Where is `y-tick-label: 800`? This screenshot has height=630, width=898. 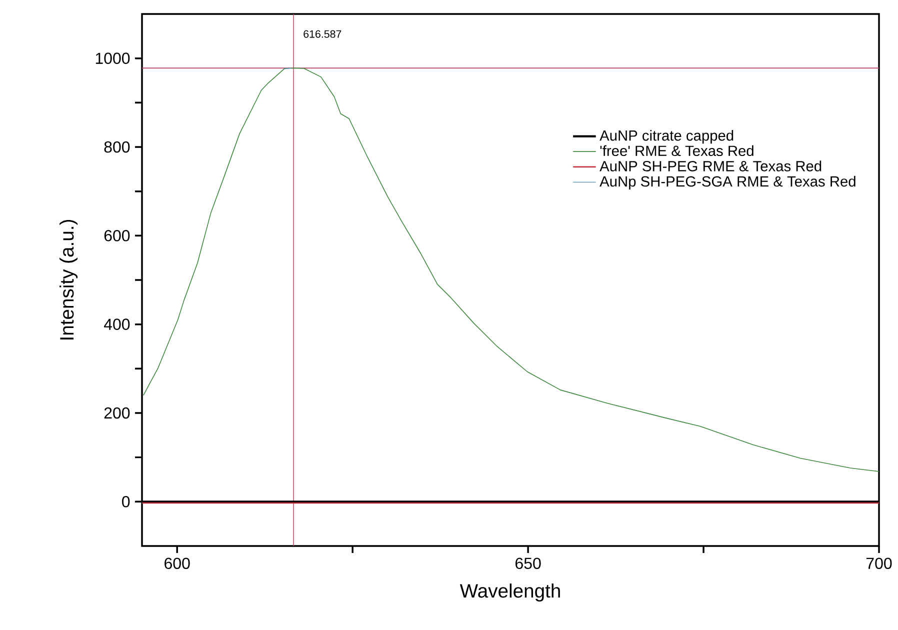
y-tick-label: 800 is located at coordinates (117, 147).